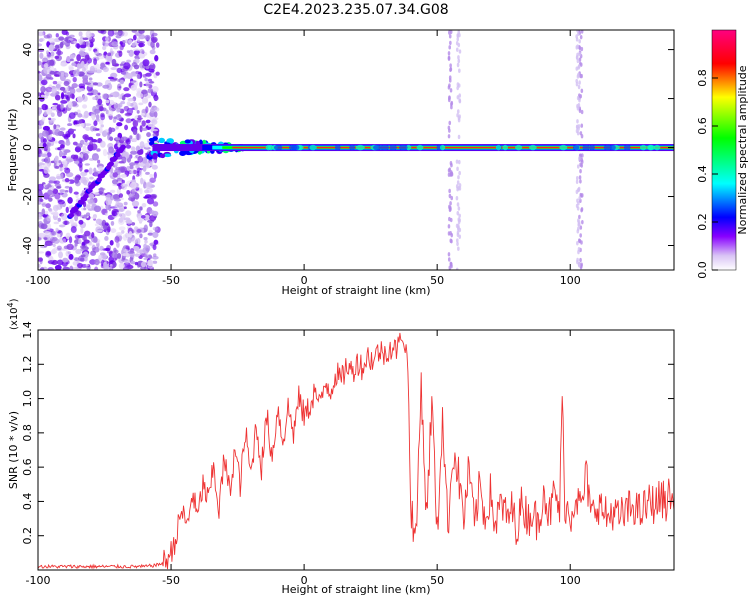 The image size is (750, 600). What do you see at coordinates (13, 450) in the screenshot?
I see `snr-ylabel: SNR (10 * v/v)` at bounding box center [13, 450].